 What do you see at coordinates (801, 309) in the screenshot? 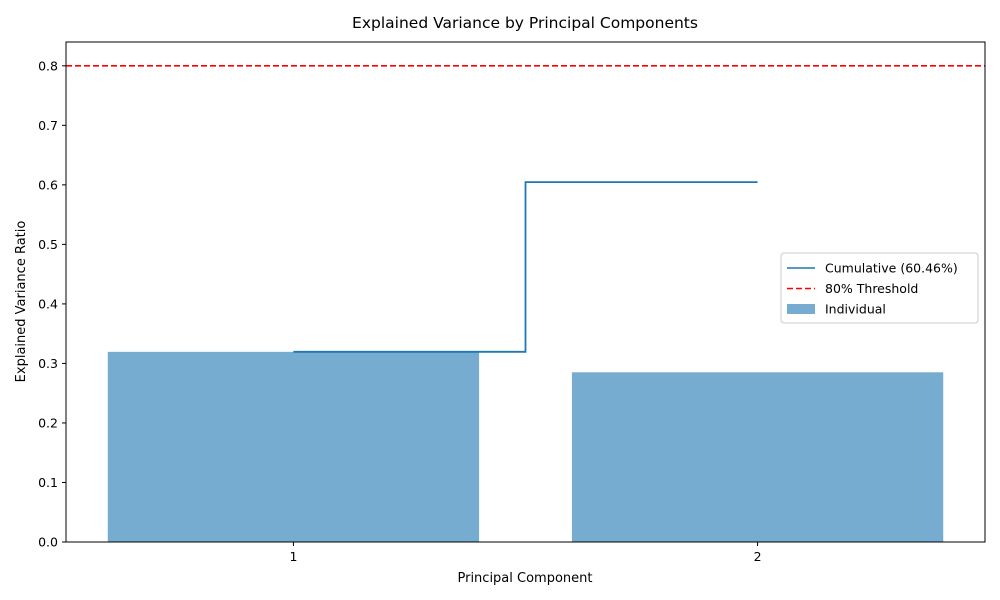
I see `legend-swatch-individual` at bounding box center [801, 309].